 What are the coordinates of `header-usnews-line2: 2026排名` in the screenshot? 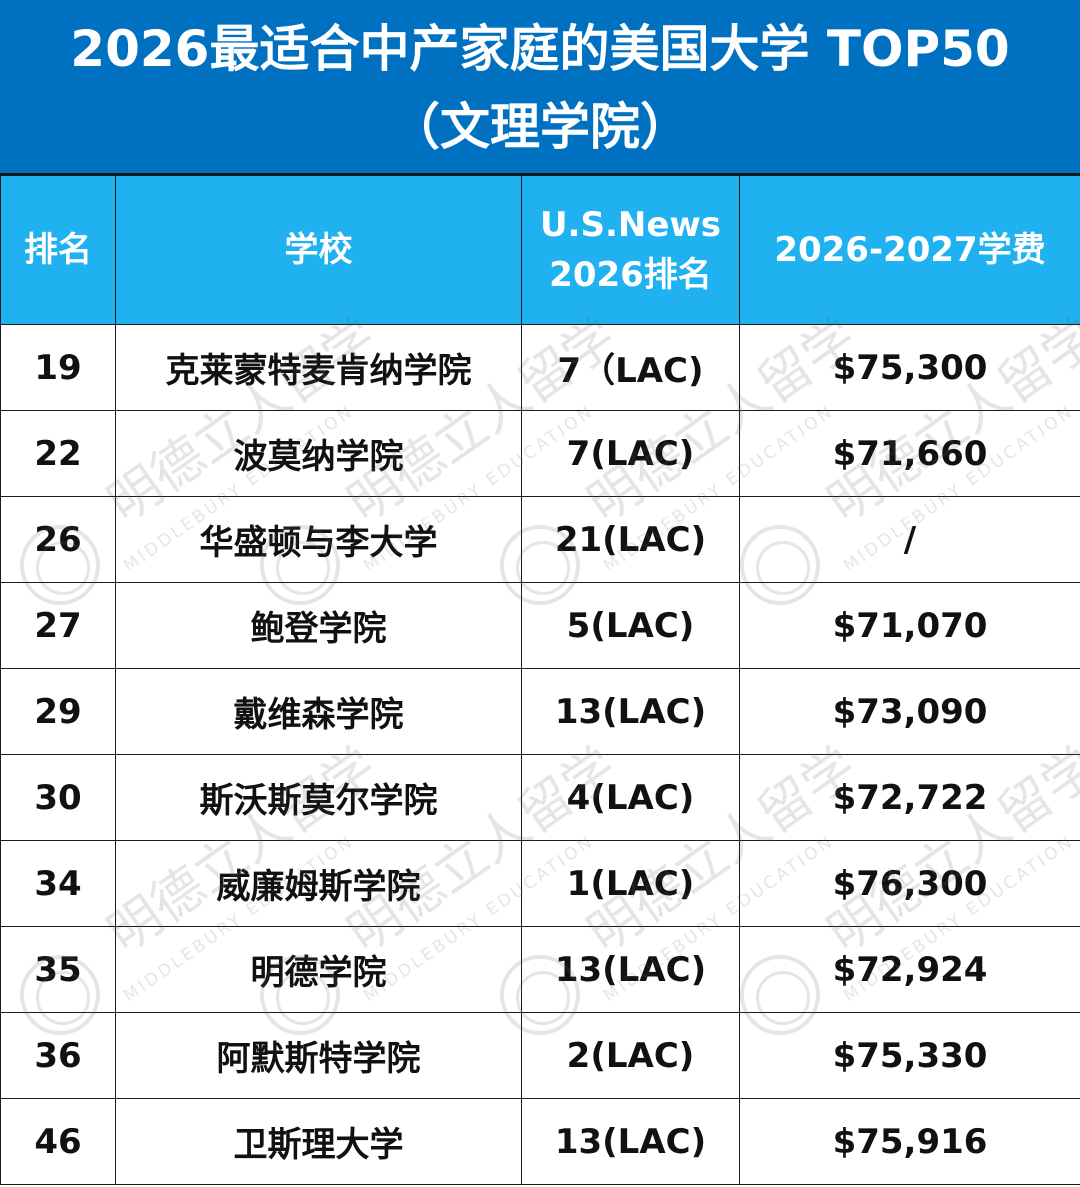 It's located at (630, 275).